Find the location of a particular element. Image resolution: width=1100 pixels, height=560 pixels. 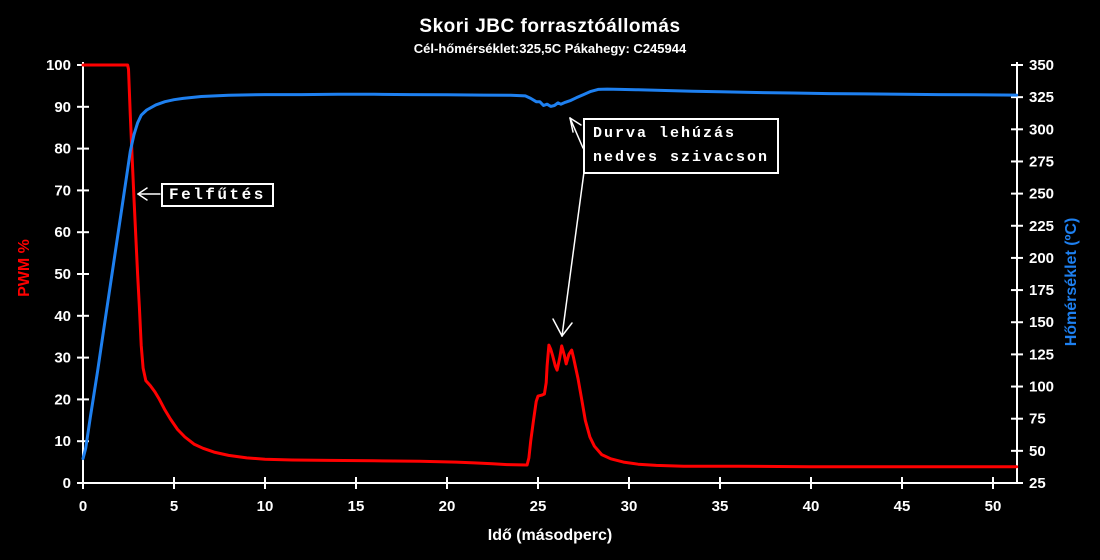

tick-label: 5 is located at coordinates (174, 506).